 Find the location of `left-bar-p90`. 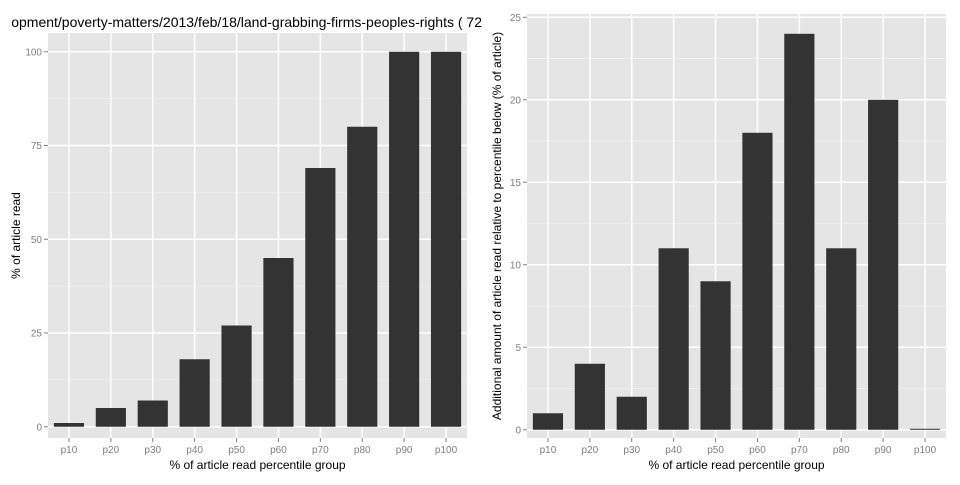

left-bar-p90 is located at coordinates (404, 239).